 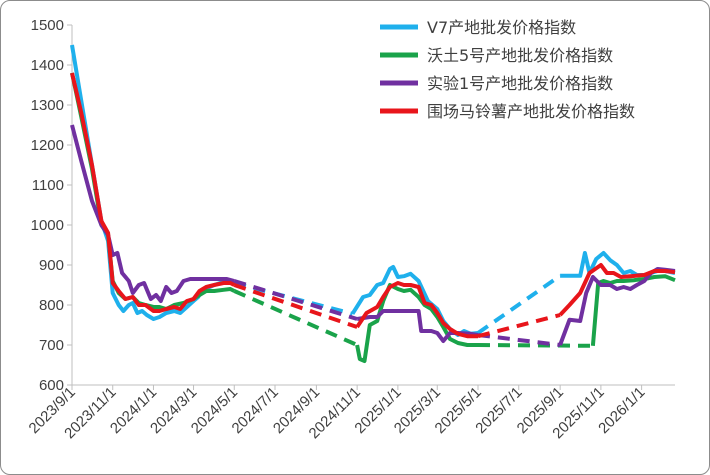 What do you see at coordinates (51, 385) in the screenshot?
I see `y-tick-label: 600` at bounding box center [51, 385].